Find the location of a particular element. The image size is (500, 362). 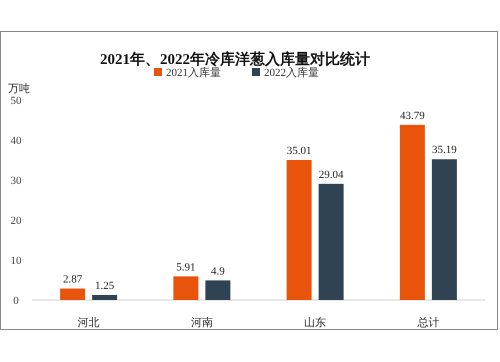

y-tick-label: 30 is located at coordinates (16, 181).